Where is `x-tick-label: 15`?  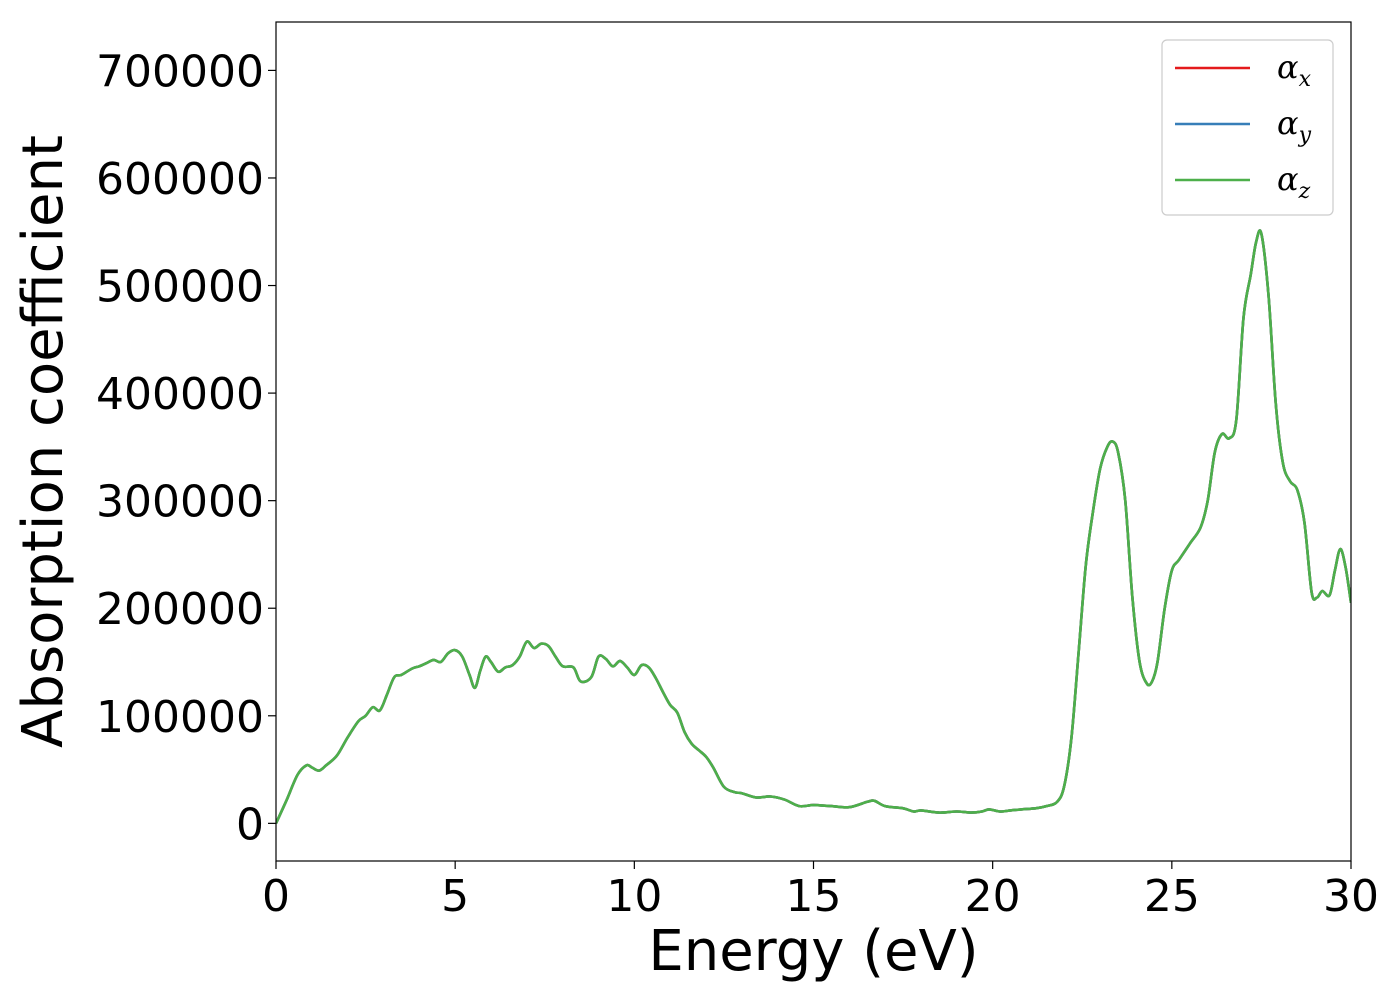
x-tick-label: 15 is located at coordinates (814, 896).